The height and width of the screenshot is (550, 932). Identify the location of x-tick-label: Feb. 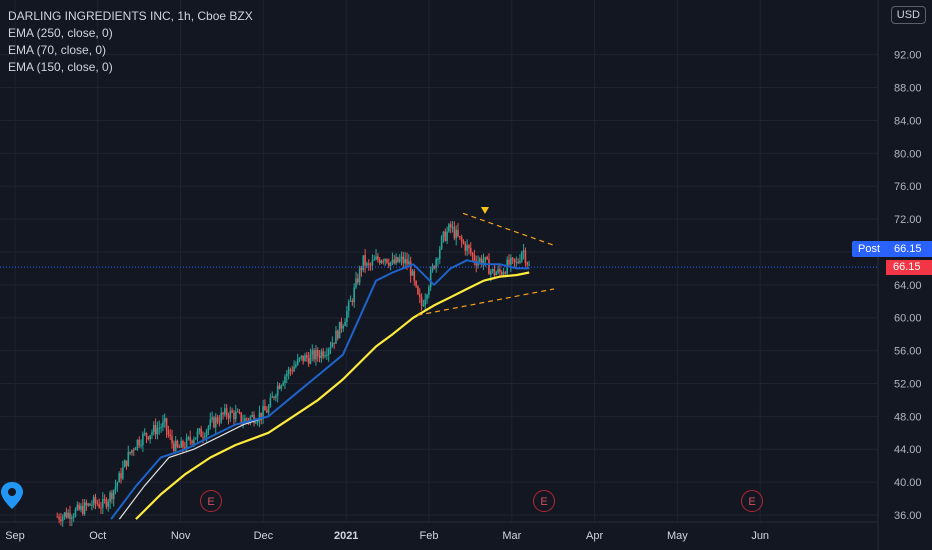
(429, 536).